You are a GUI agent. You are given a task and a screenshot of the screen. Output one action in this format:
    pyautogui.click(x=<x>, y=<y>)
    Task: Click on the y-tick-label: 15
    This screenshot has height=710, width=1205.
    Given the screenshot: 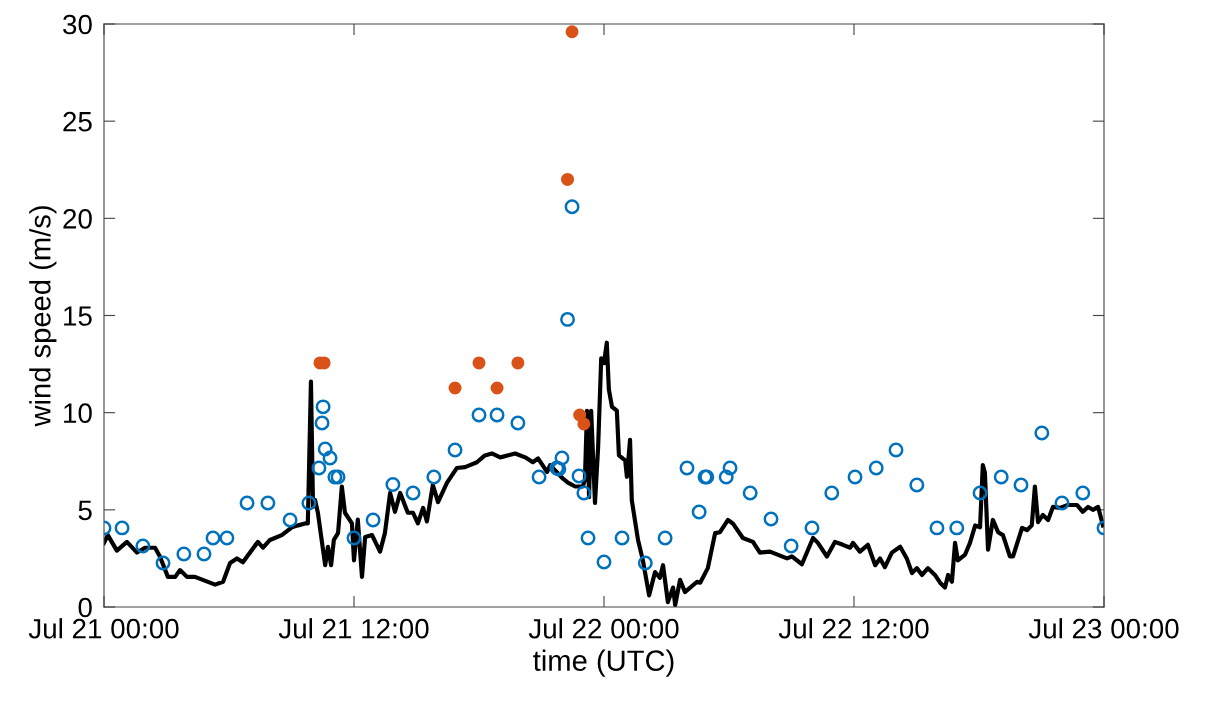 What is the action you would take?
    pyautogui.click(x=78, y=316)
    